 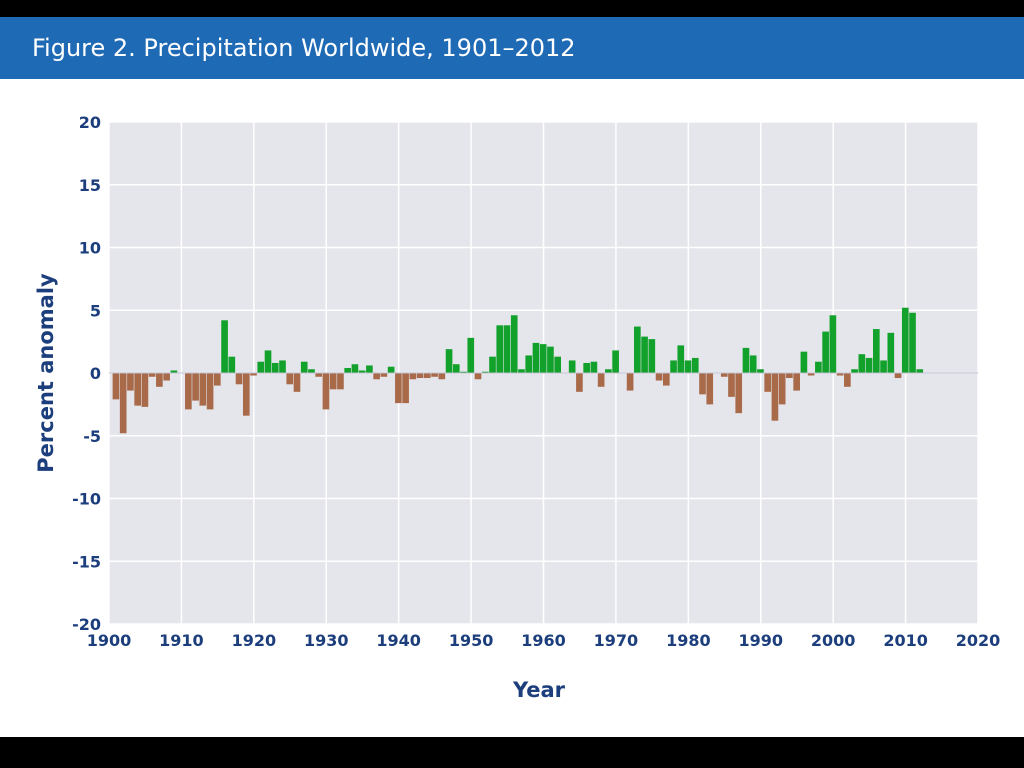 I want to click on x-tick-label: 1990, so click(x=760, y=640).